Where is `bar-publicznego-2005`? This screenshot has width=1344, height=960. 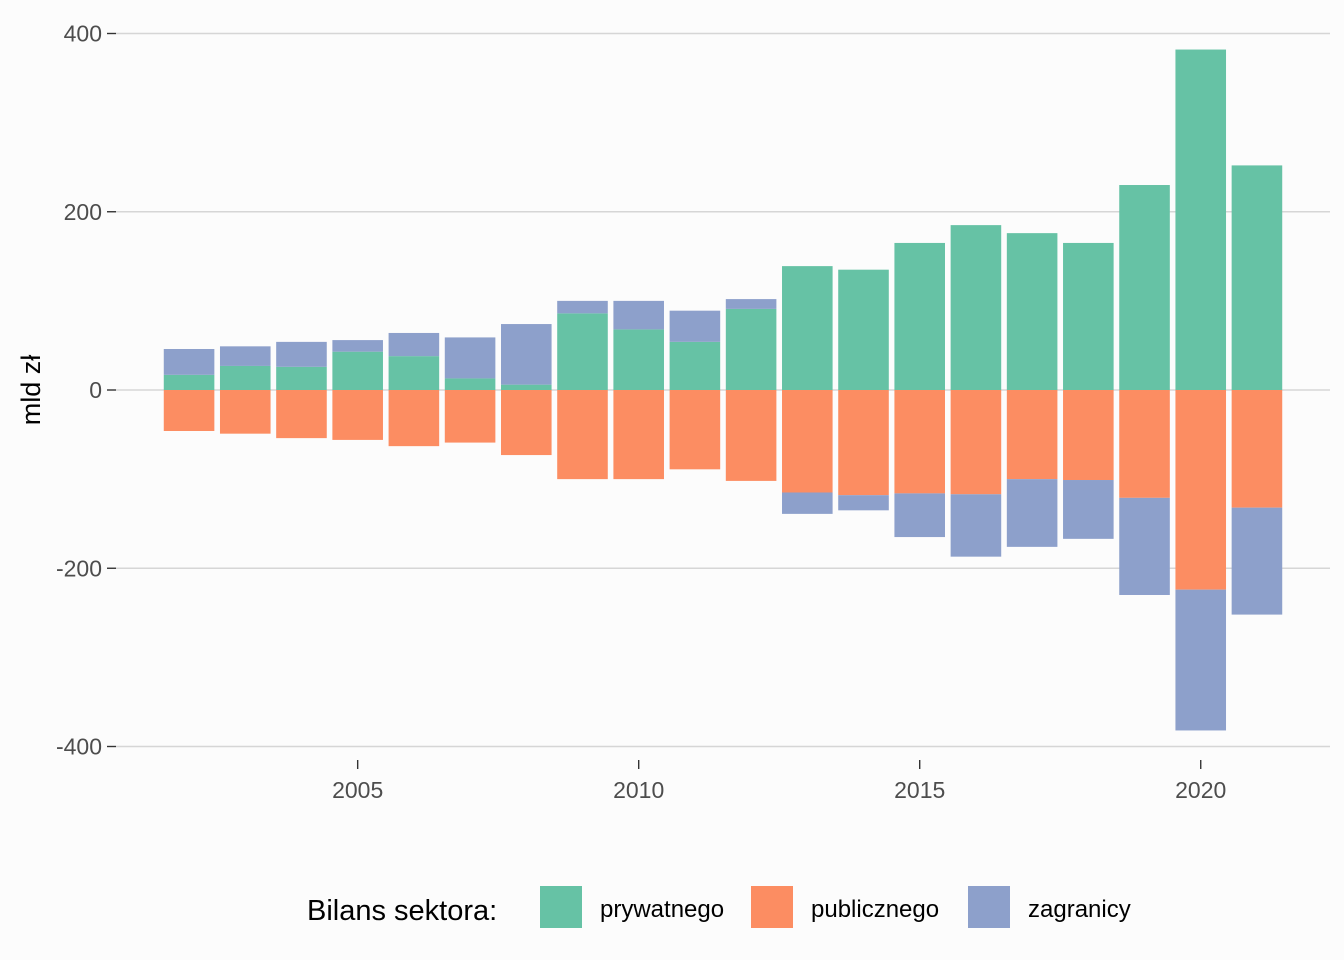
bar-publicznego-2005 is located at coordinates (357, 415).